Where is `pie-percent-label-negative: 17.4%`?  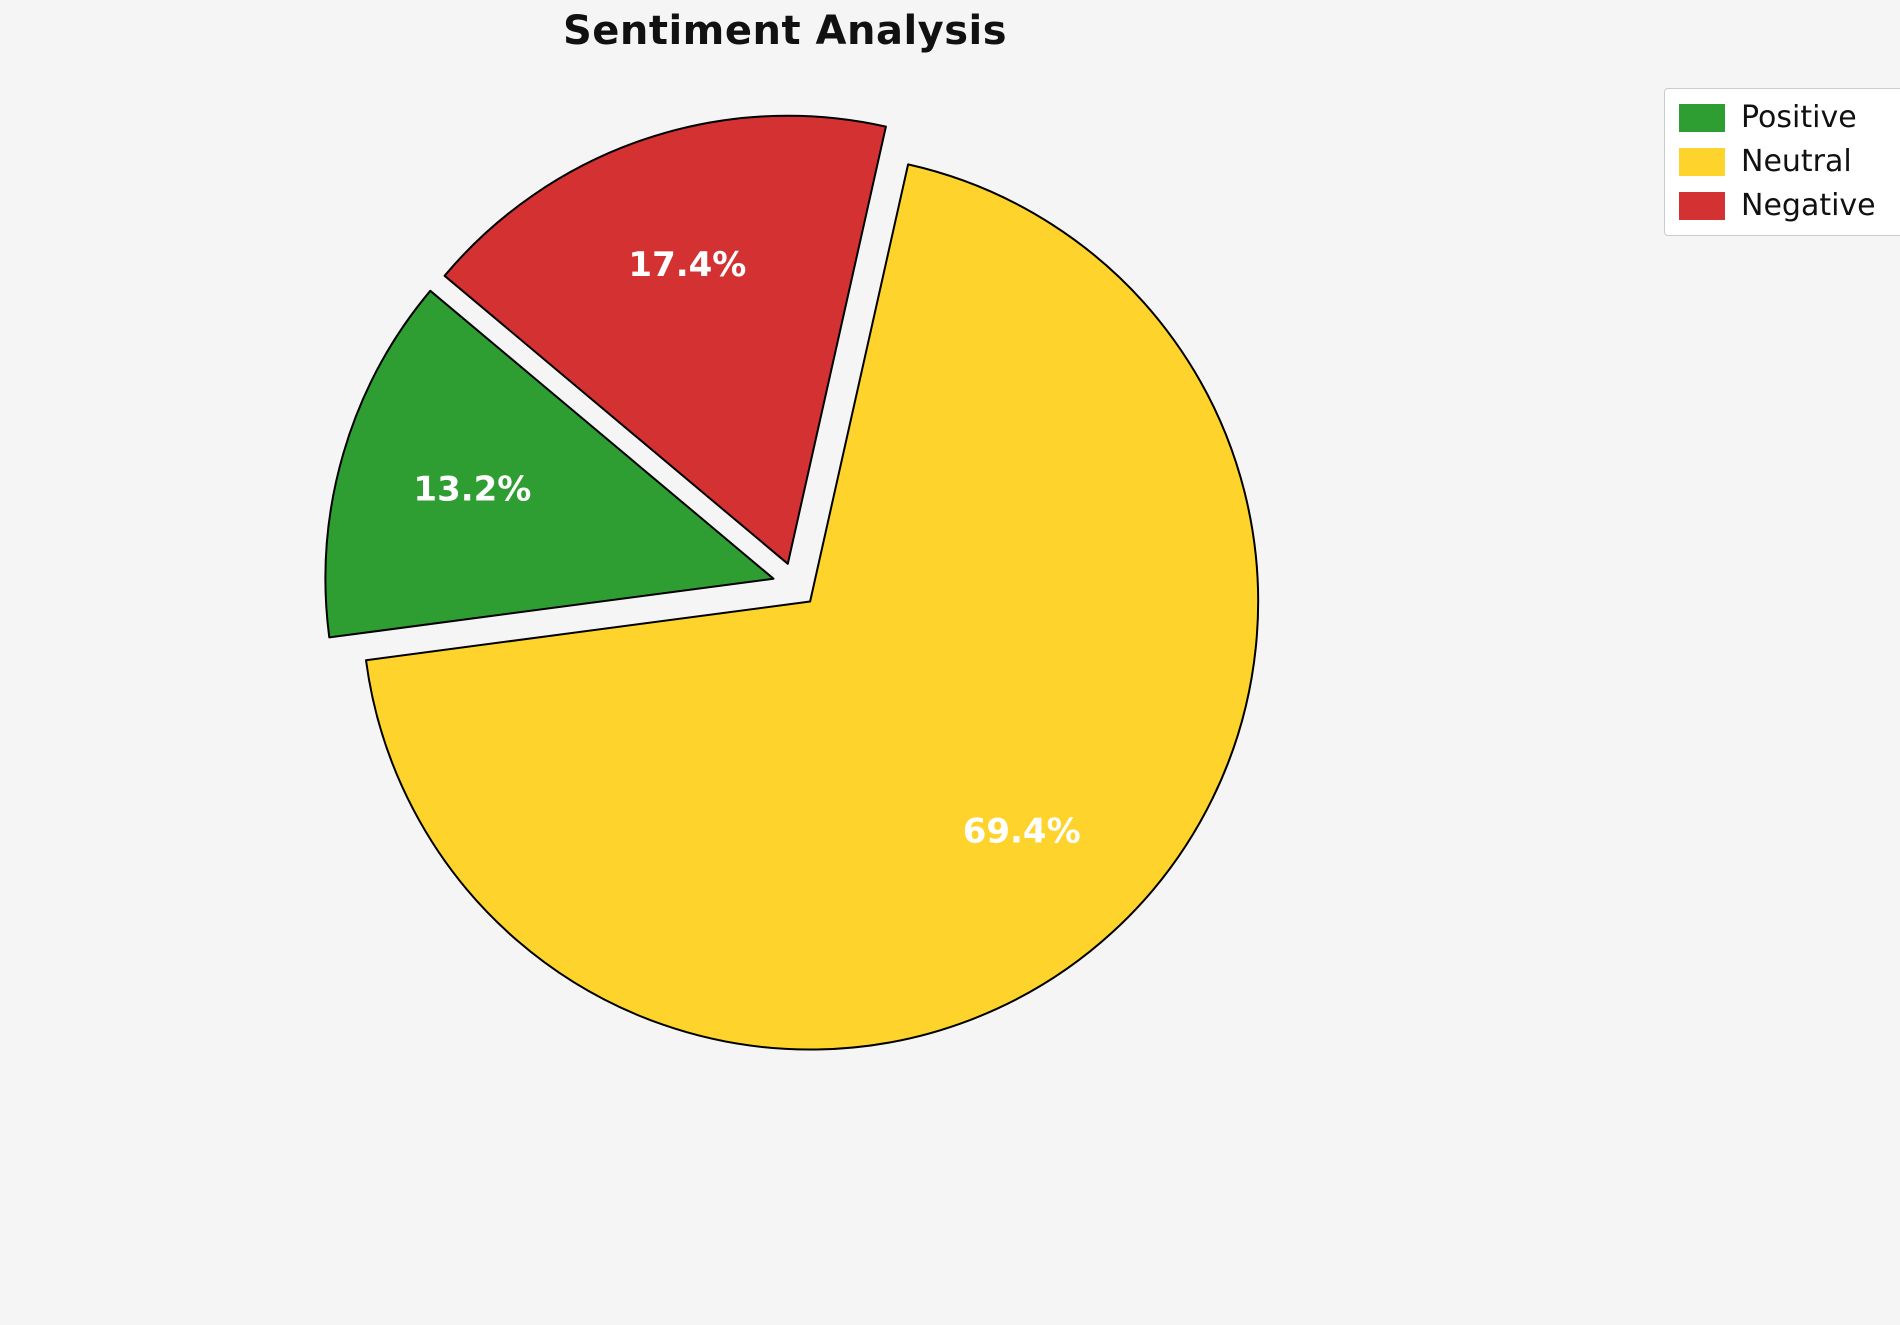
pie-percent-label-negative: 17.4% is located at coordinates (687, 265).